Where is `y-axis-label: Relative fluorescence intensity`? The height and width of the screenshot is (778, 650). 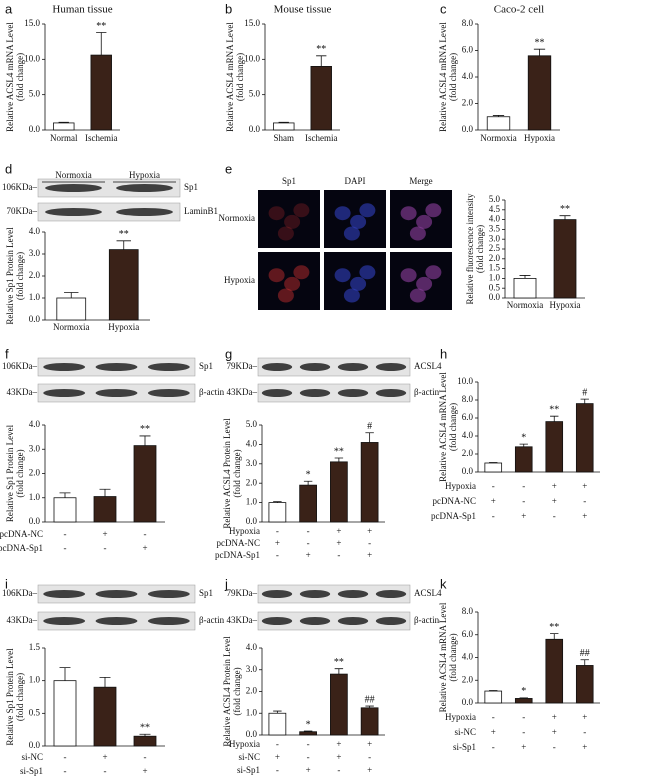 y-axis-label: Relative fluorescence intensity is located at coordinates (470, 248).